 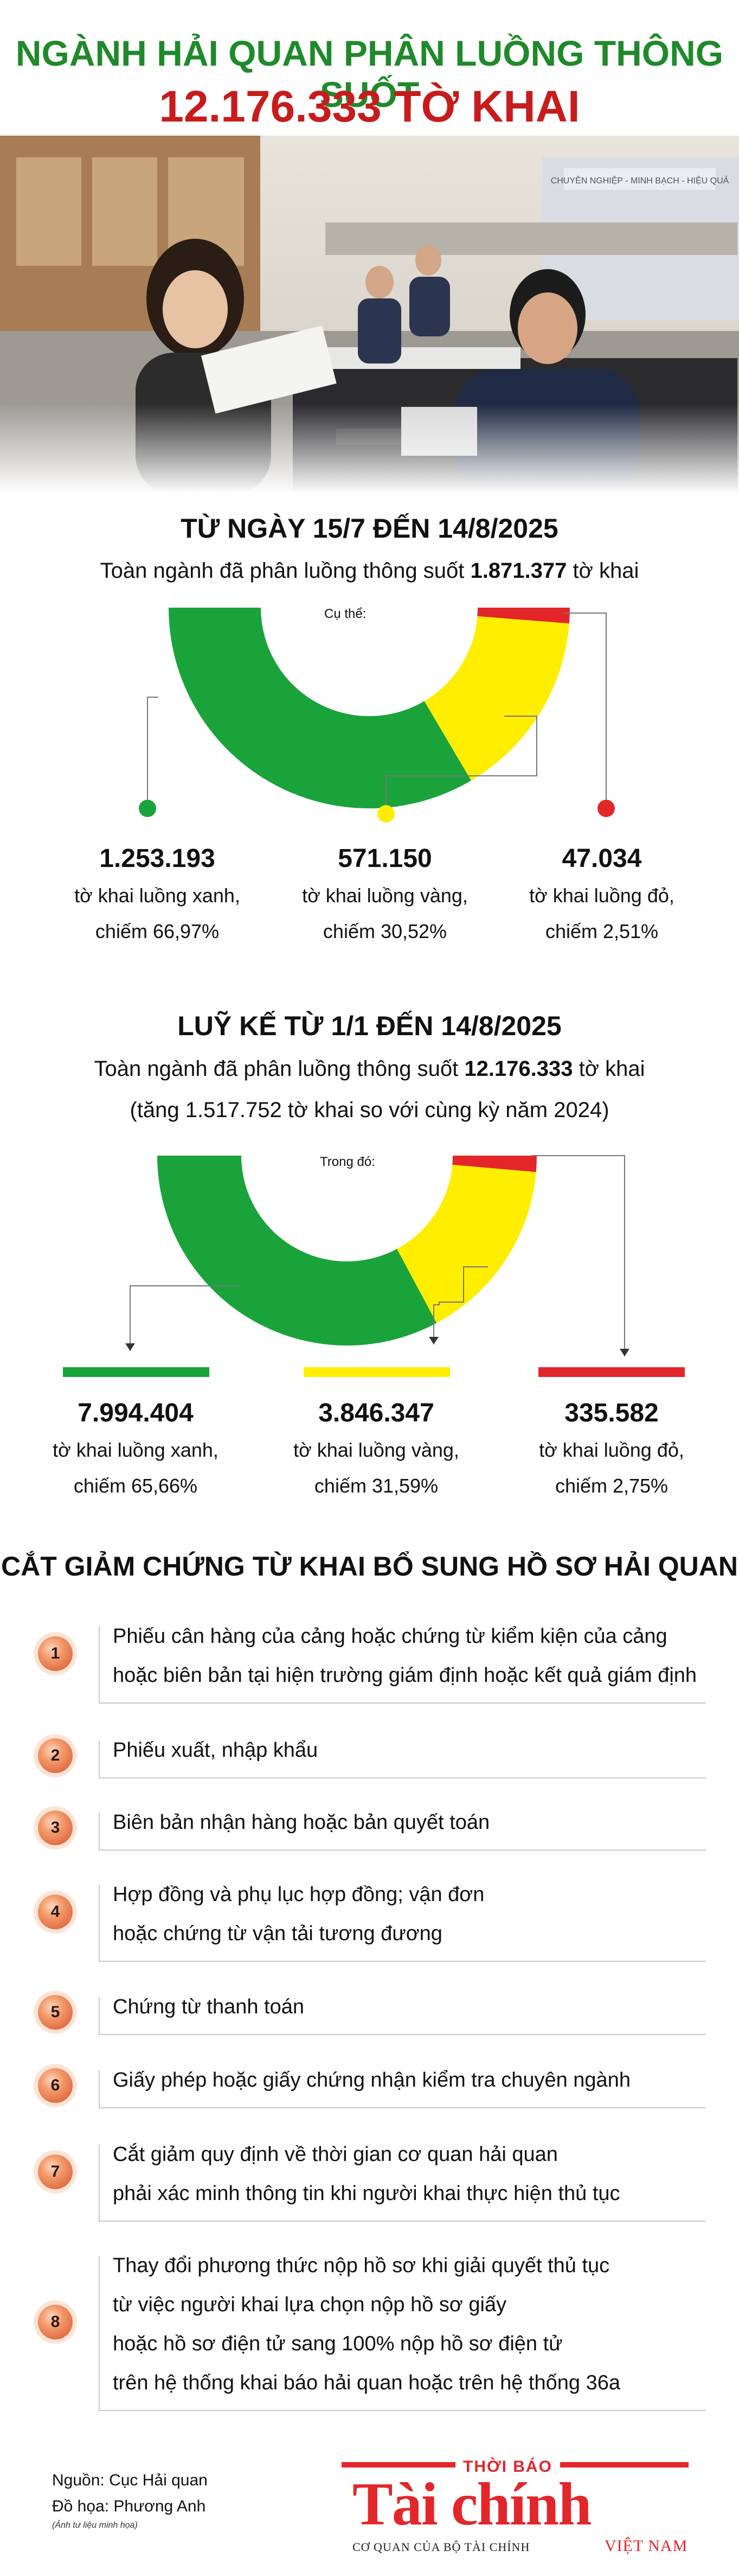 What do you see at coordinates (215, 1750) in the screenshot?
I see `item-text-line: Phiếu xuất, nhập khẩu` at bounding box center [215, 1750].